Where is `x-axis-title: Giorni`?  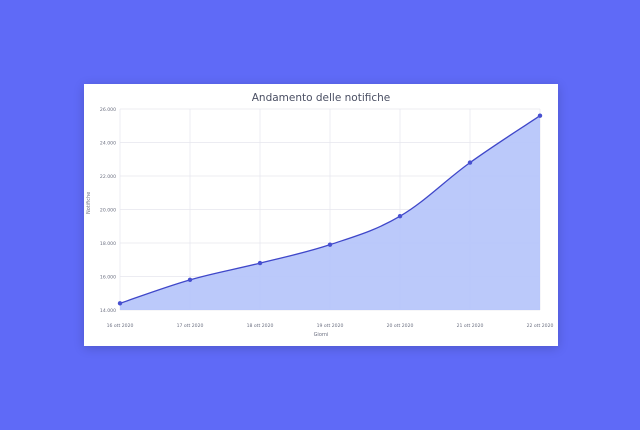 x-axis-title: Giorni is located at coordinates (321, 335).